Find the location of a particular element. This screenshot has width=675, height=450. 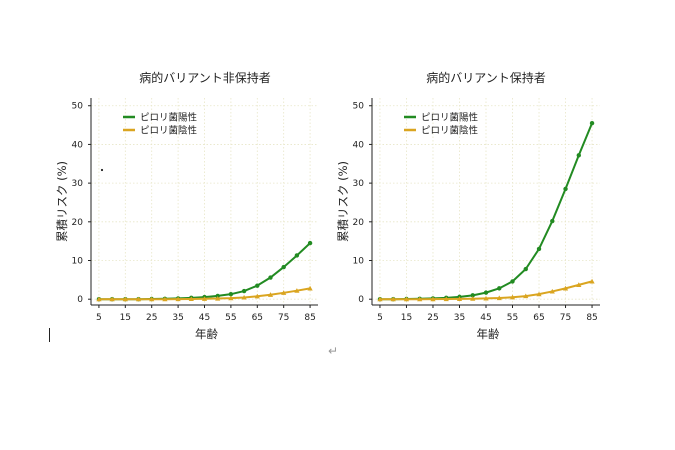

paragraph-return-mark: ↵ is located at coordinates (333, 351).